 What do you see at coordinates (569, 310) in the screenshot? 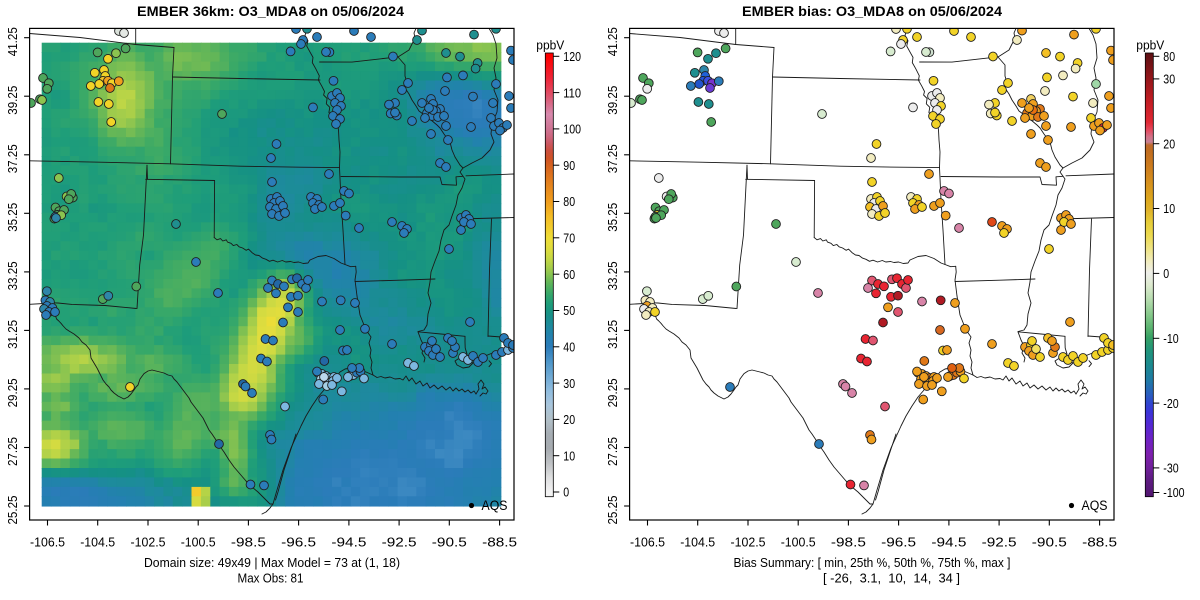
I see `svg-text: 50` at bounding box center [569, 310].